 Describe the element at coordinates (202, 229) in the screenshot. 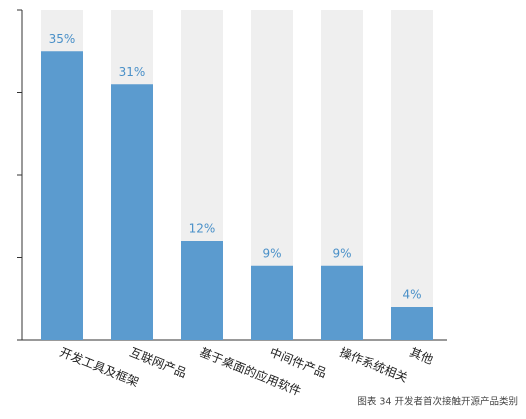

I see `value-label: 12%` at that location.